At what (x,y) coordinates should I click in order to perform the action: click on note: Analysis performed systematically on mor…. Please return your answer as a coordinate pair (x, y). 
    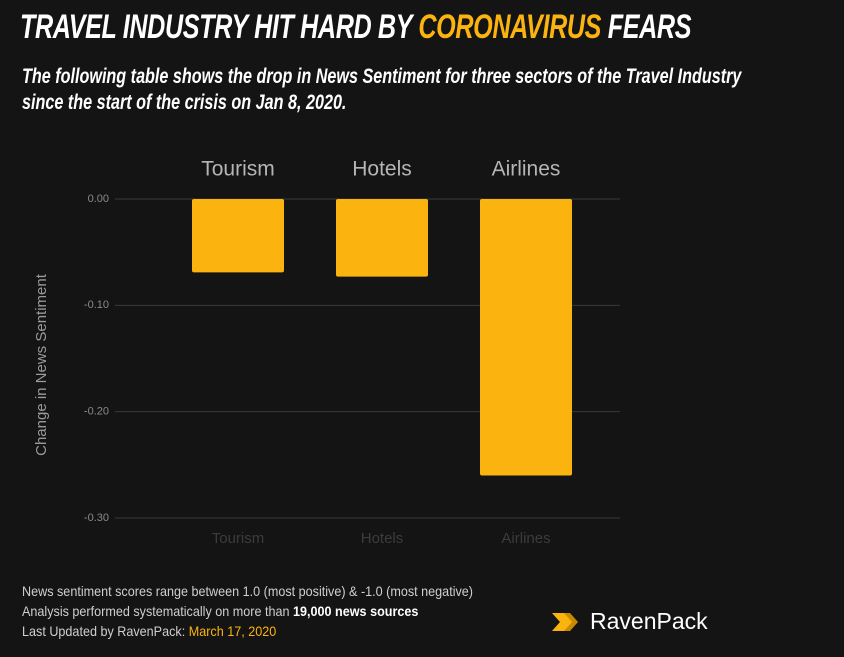
    Looking at the image, I should click on (247, 611).